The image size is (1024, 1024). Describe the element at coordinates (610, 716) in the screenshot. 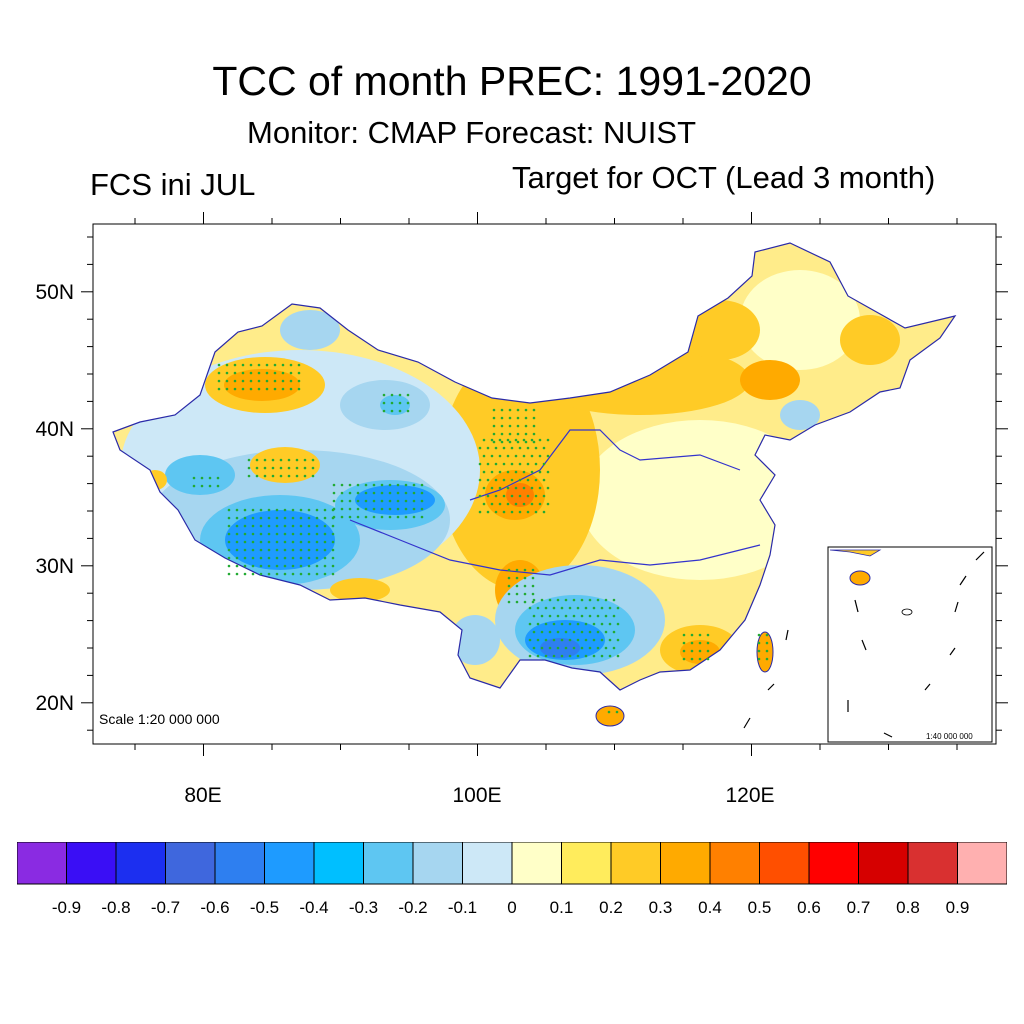

I see `hainan-island` at that location.